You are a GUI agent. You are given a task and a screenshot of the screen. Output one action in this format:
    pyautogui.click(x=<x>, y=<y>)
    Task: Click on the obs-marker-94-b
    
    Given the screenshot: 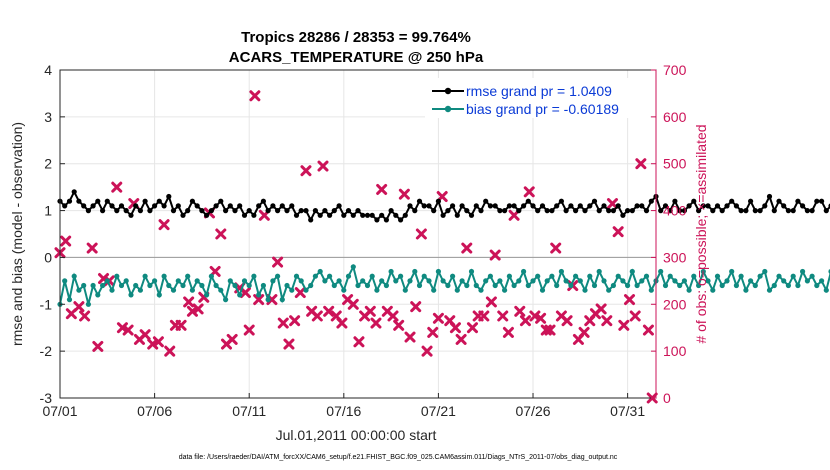 What is the action you would take?
    pyautogui.click(x=601, y=309)
    